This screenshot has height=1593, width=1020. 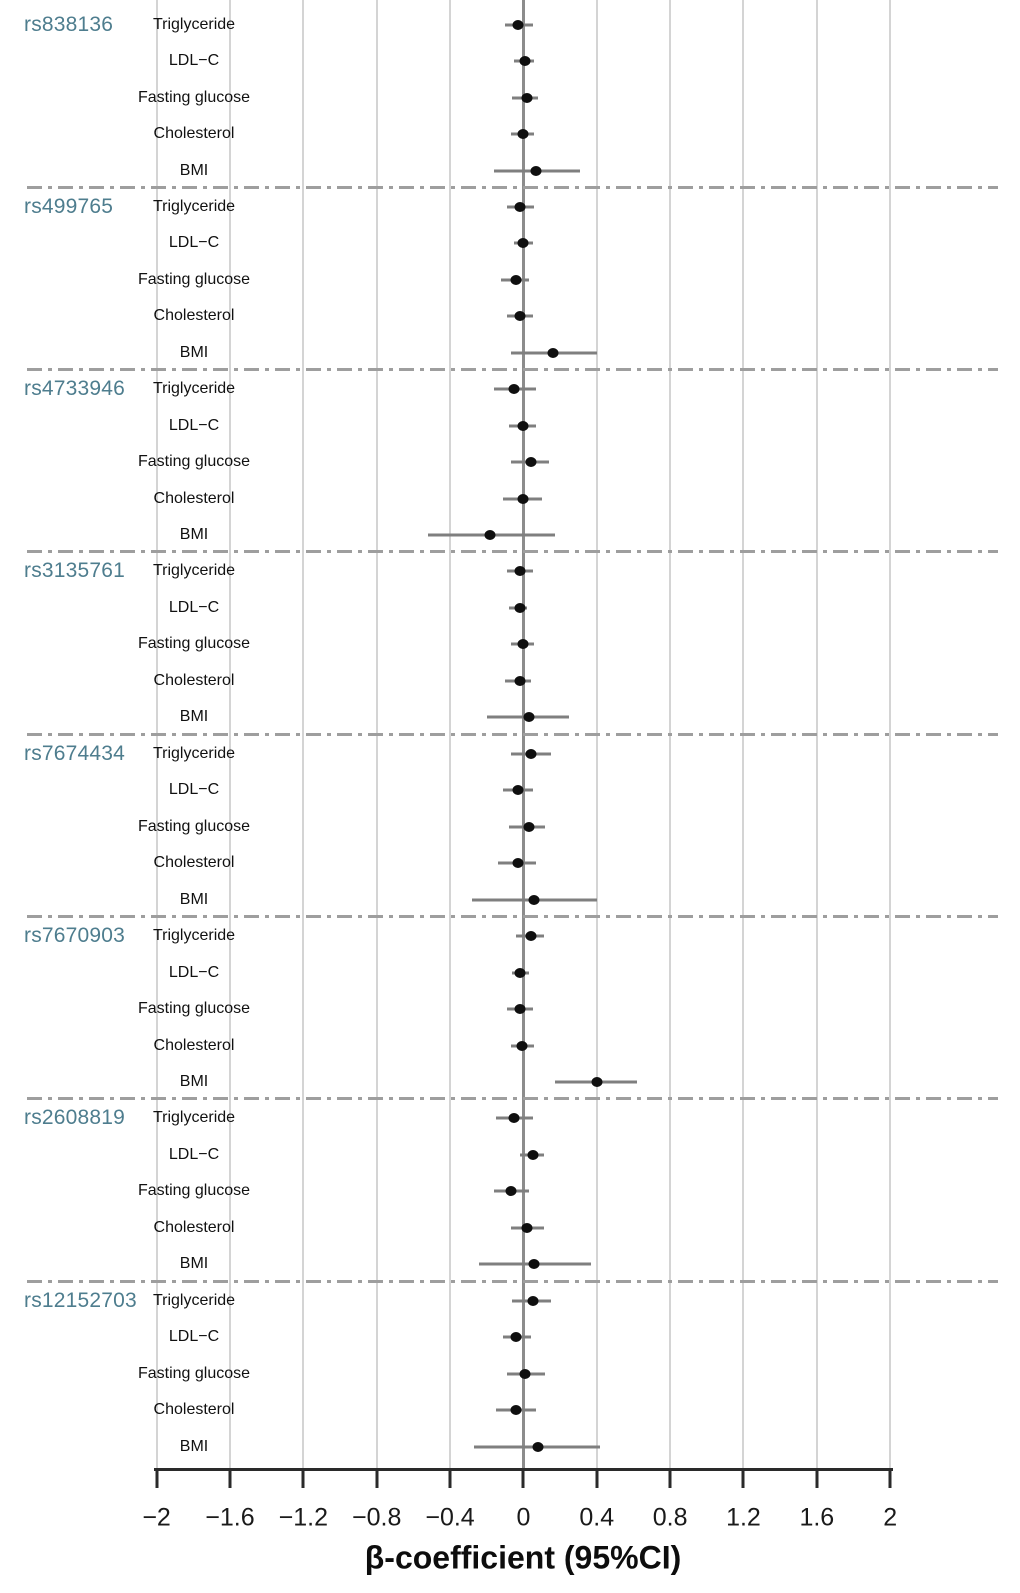 I want to click on x-tick-label: 2, so click(x=890, y=1517).